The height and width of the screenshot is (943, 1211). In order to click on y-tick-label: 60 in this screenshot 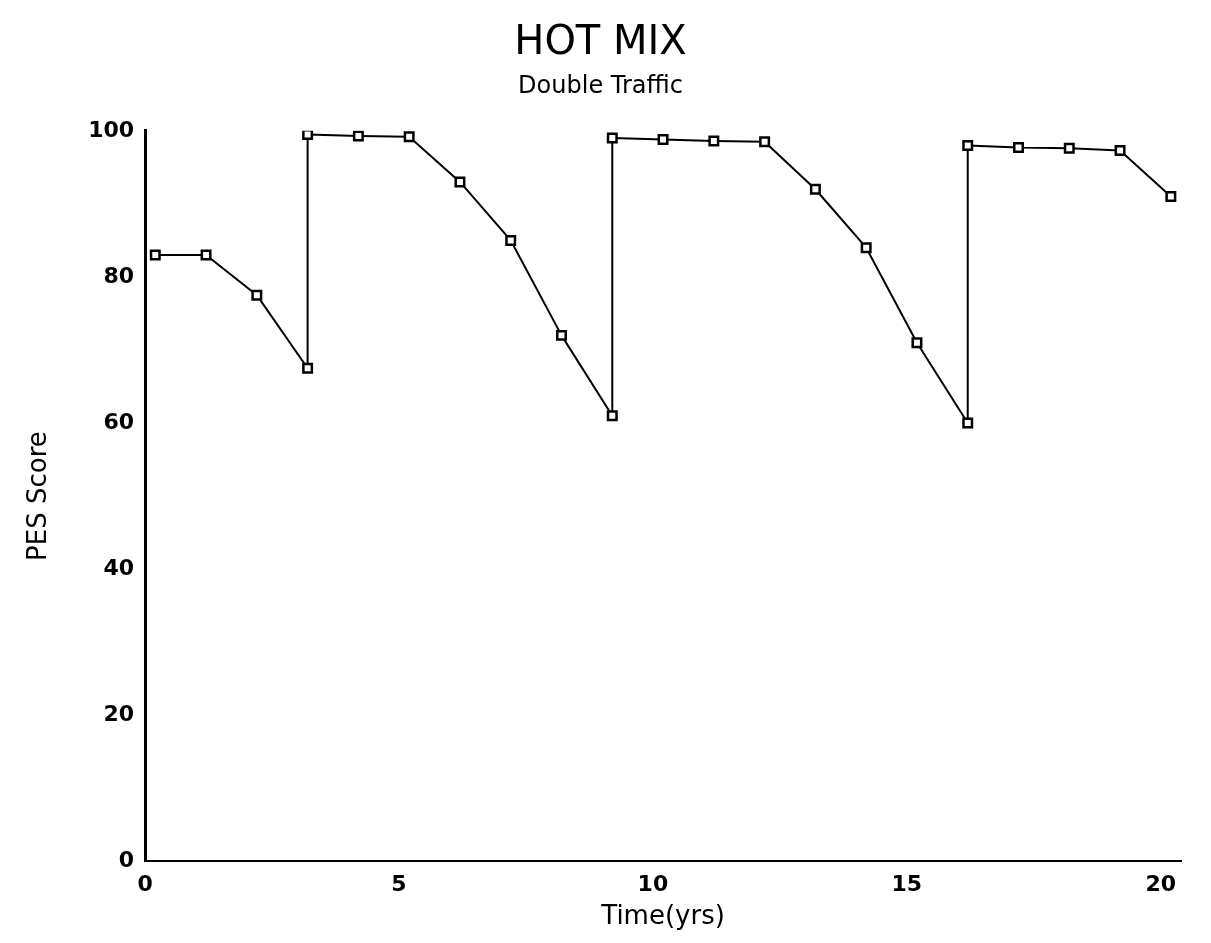, I will do `click(119, 421)`.